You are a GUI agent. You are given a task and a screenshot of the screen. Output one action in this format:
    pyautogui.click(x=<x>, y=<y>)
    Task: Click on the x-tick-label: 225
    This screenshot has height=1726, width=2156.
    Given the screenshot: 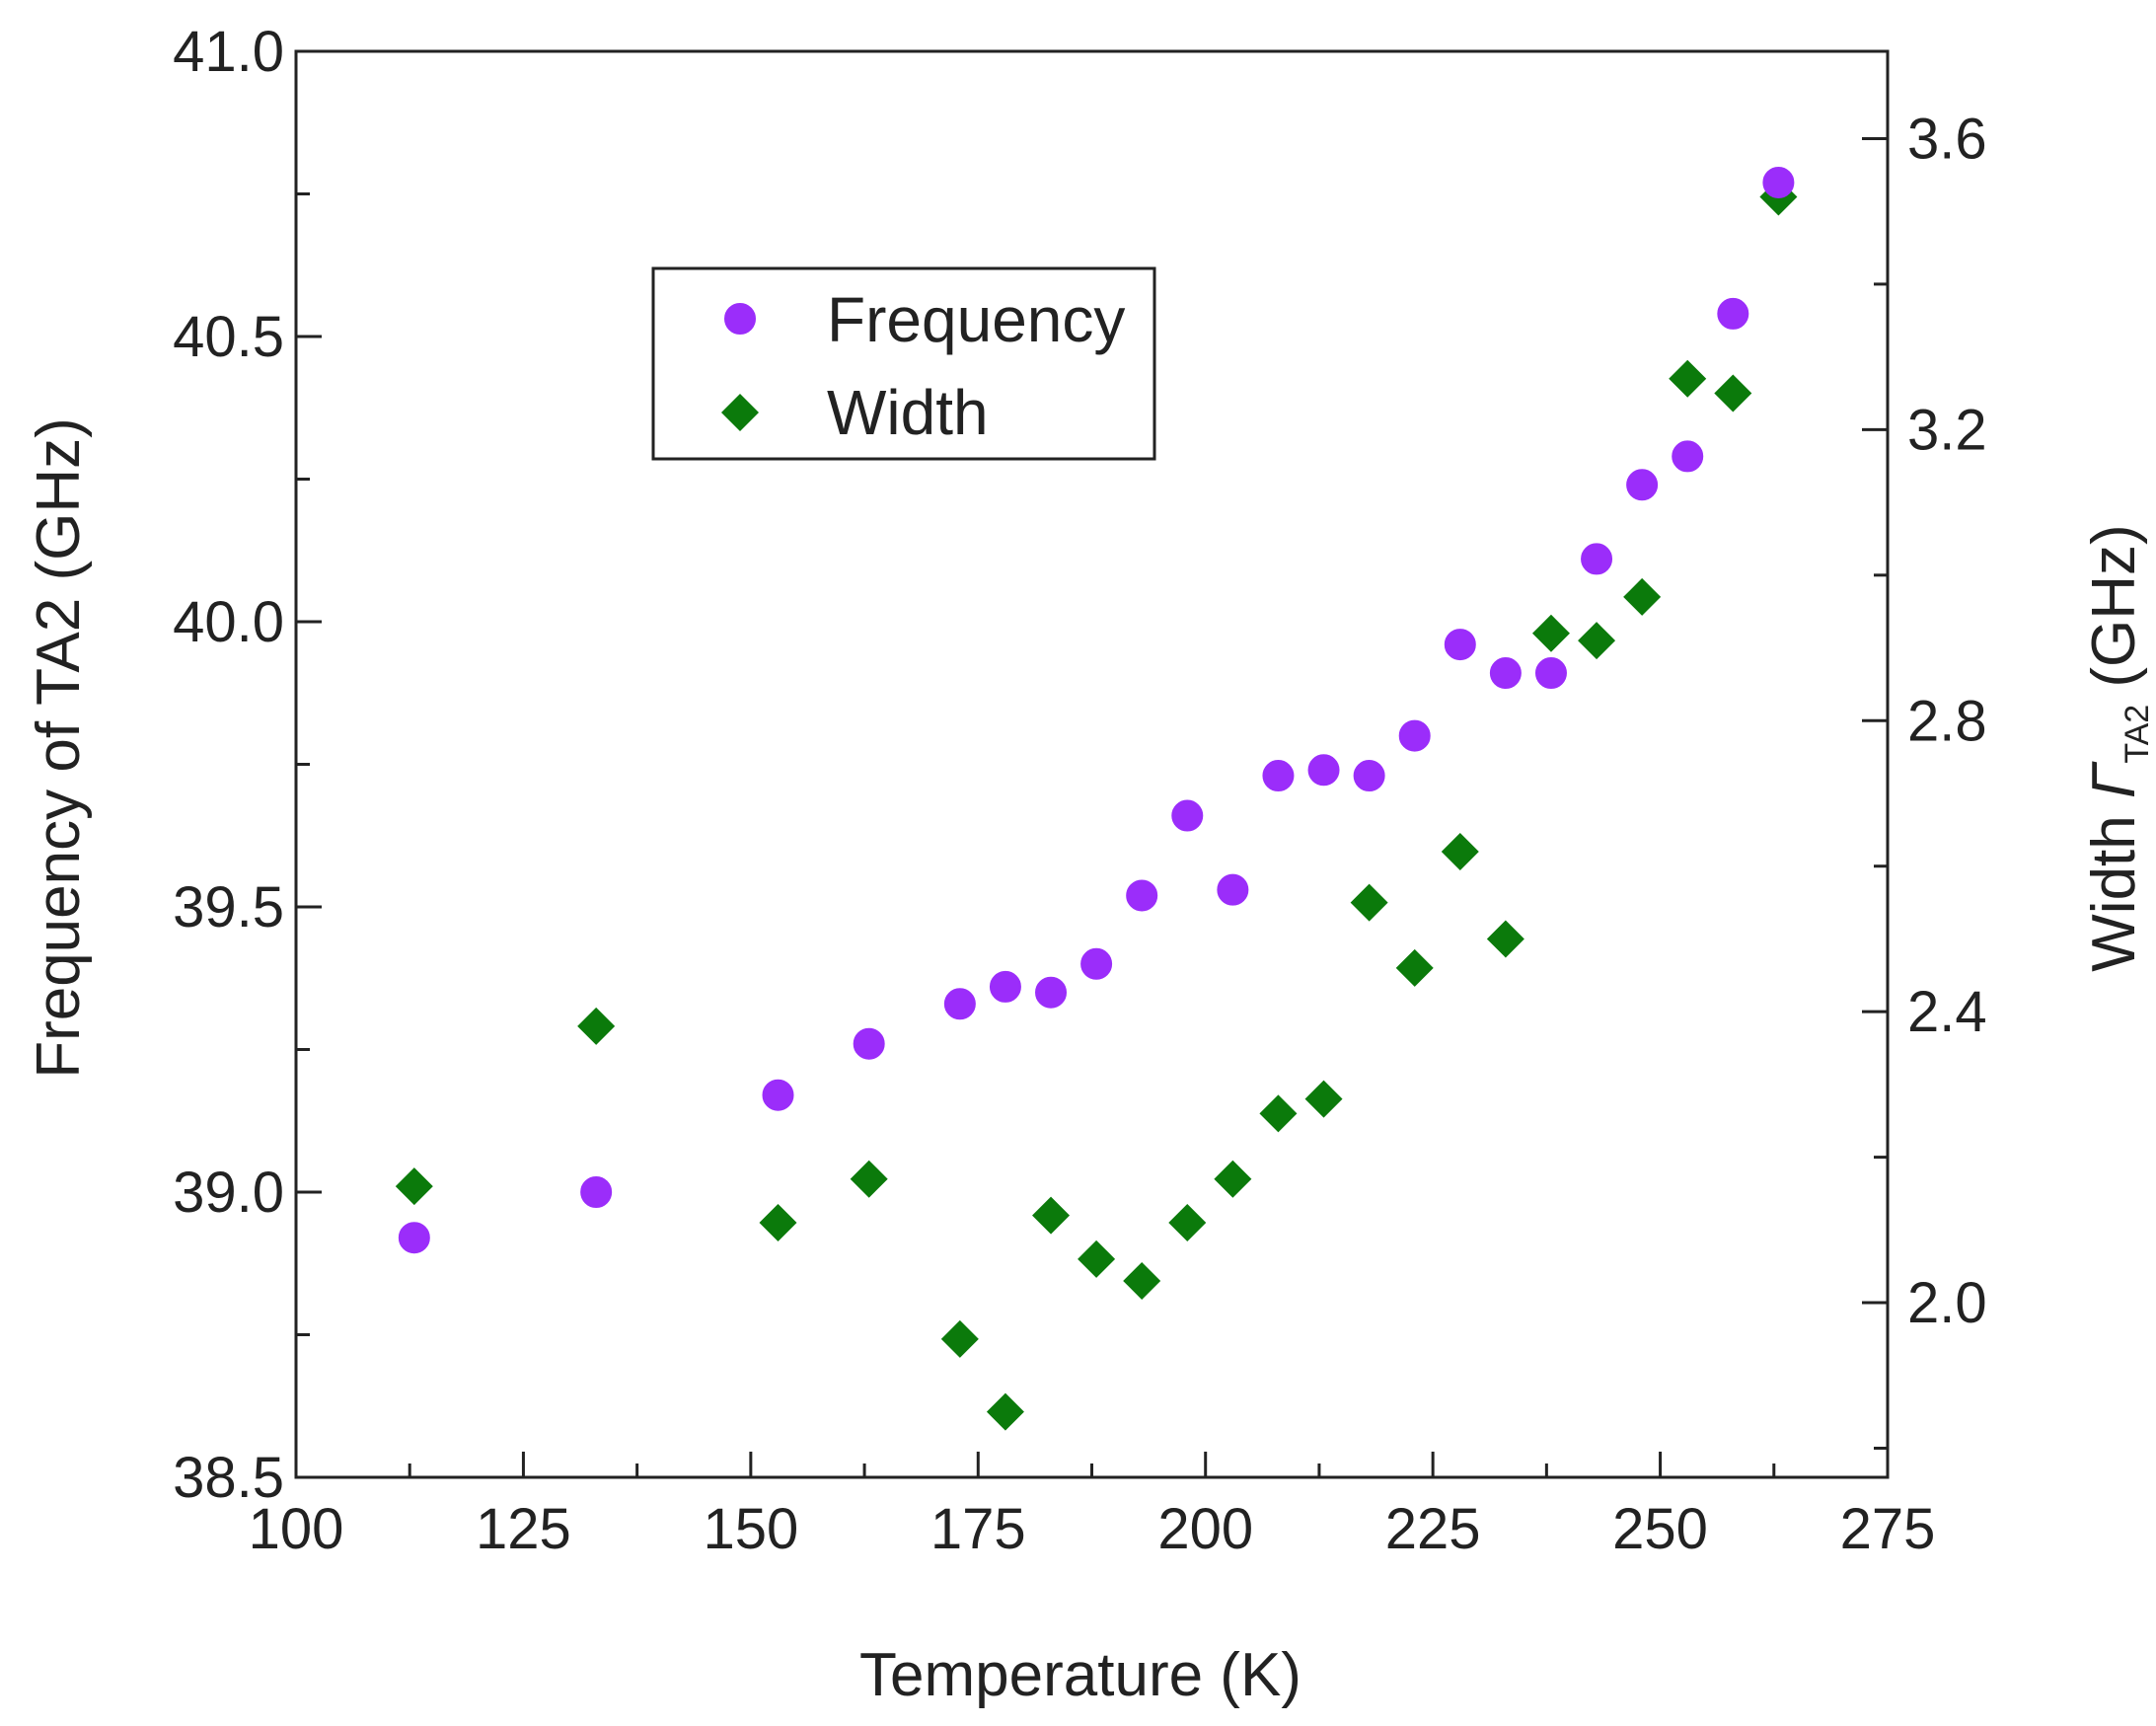 What is the action you would take?
    pyautogui.click(x=1433, y=1529)
    